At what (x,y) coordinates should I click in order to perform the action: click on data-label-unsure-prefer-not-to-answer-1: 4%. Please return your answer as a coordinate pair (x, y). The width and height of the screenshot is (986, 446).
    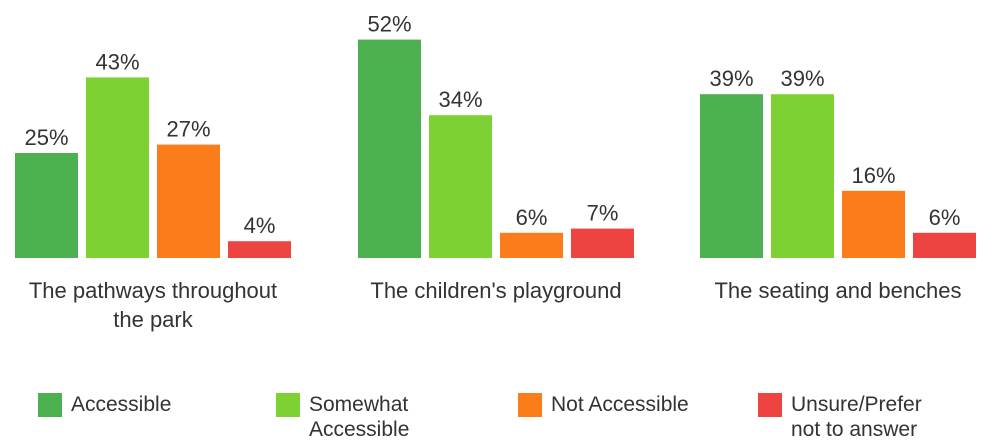
    Looking at the image, I should click on (260, 225).